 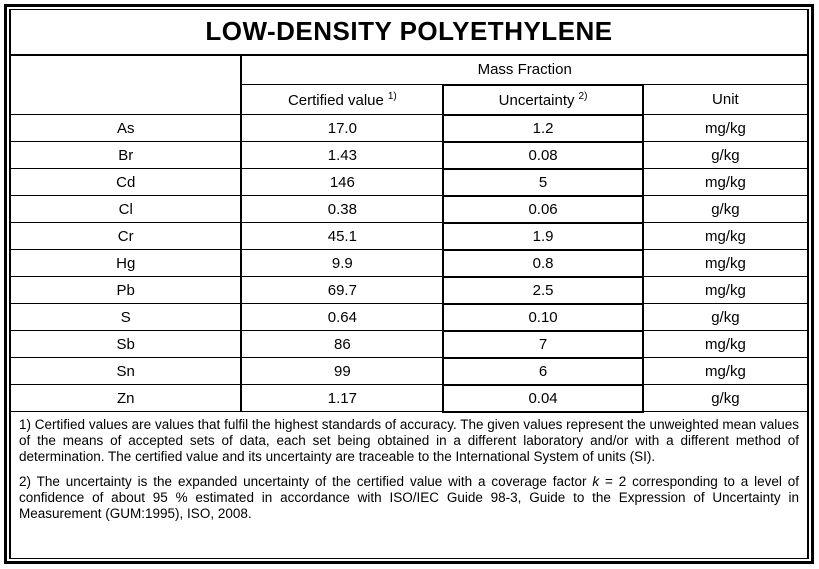 I want to click on table-row-sn: Sn 99 6 mg/kg, so click(x=409, y=371).